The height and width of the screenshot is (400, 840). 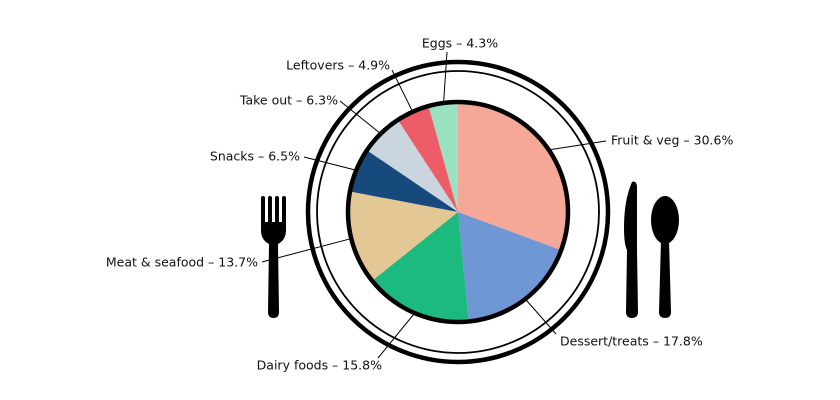 I want to click on spoon, so click(x=665, y=257).